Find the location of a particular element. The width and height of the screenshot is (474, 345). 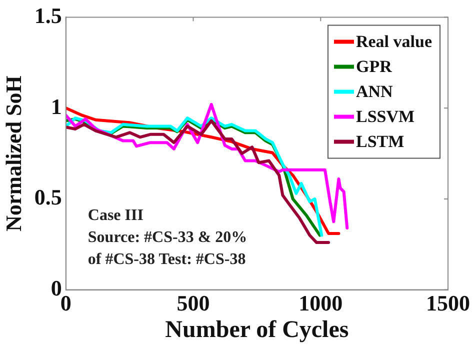

annotation: Case III is located at coordinates (116, 215).